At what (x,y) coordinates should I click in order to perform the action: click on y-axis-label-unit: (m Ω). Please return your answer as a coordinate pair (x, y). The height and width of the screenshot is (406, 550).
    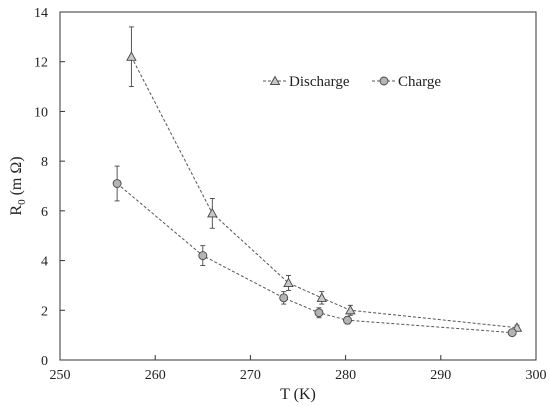
    Looking at the image, I should click on (16, 175).